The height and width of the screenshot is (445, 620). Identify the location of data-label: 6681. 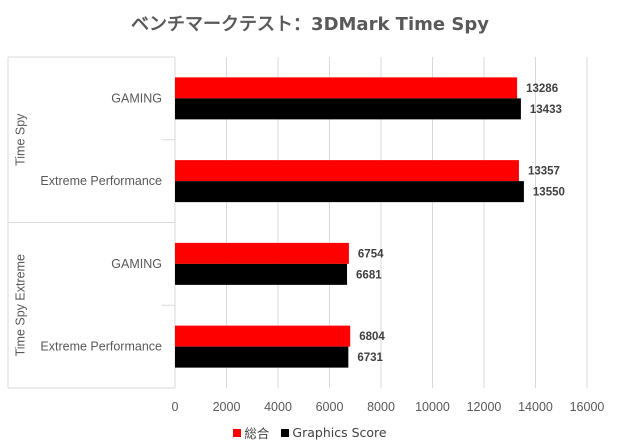
(369, 275).